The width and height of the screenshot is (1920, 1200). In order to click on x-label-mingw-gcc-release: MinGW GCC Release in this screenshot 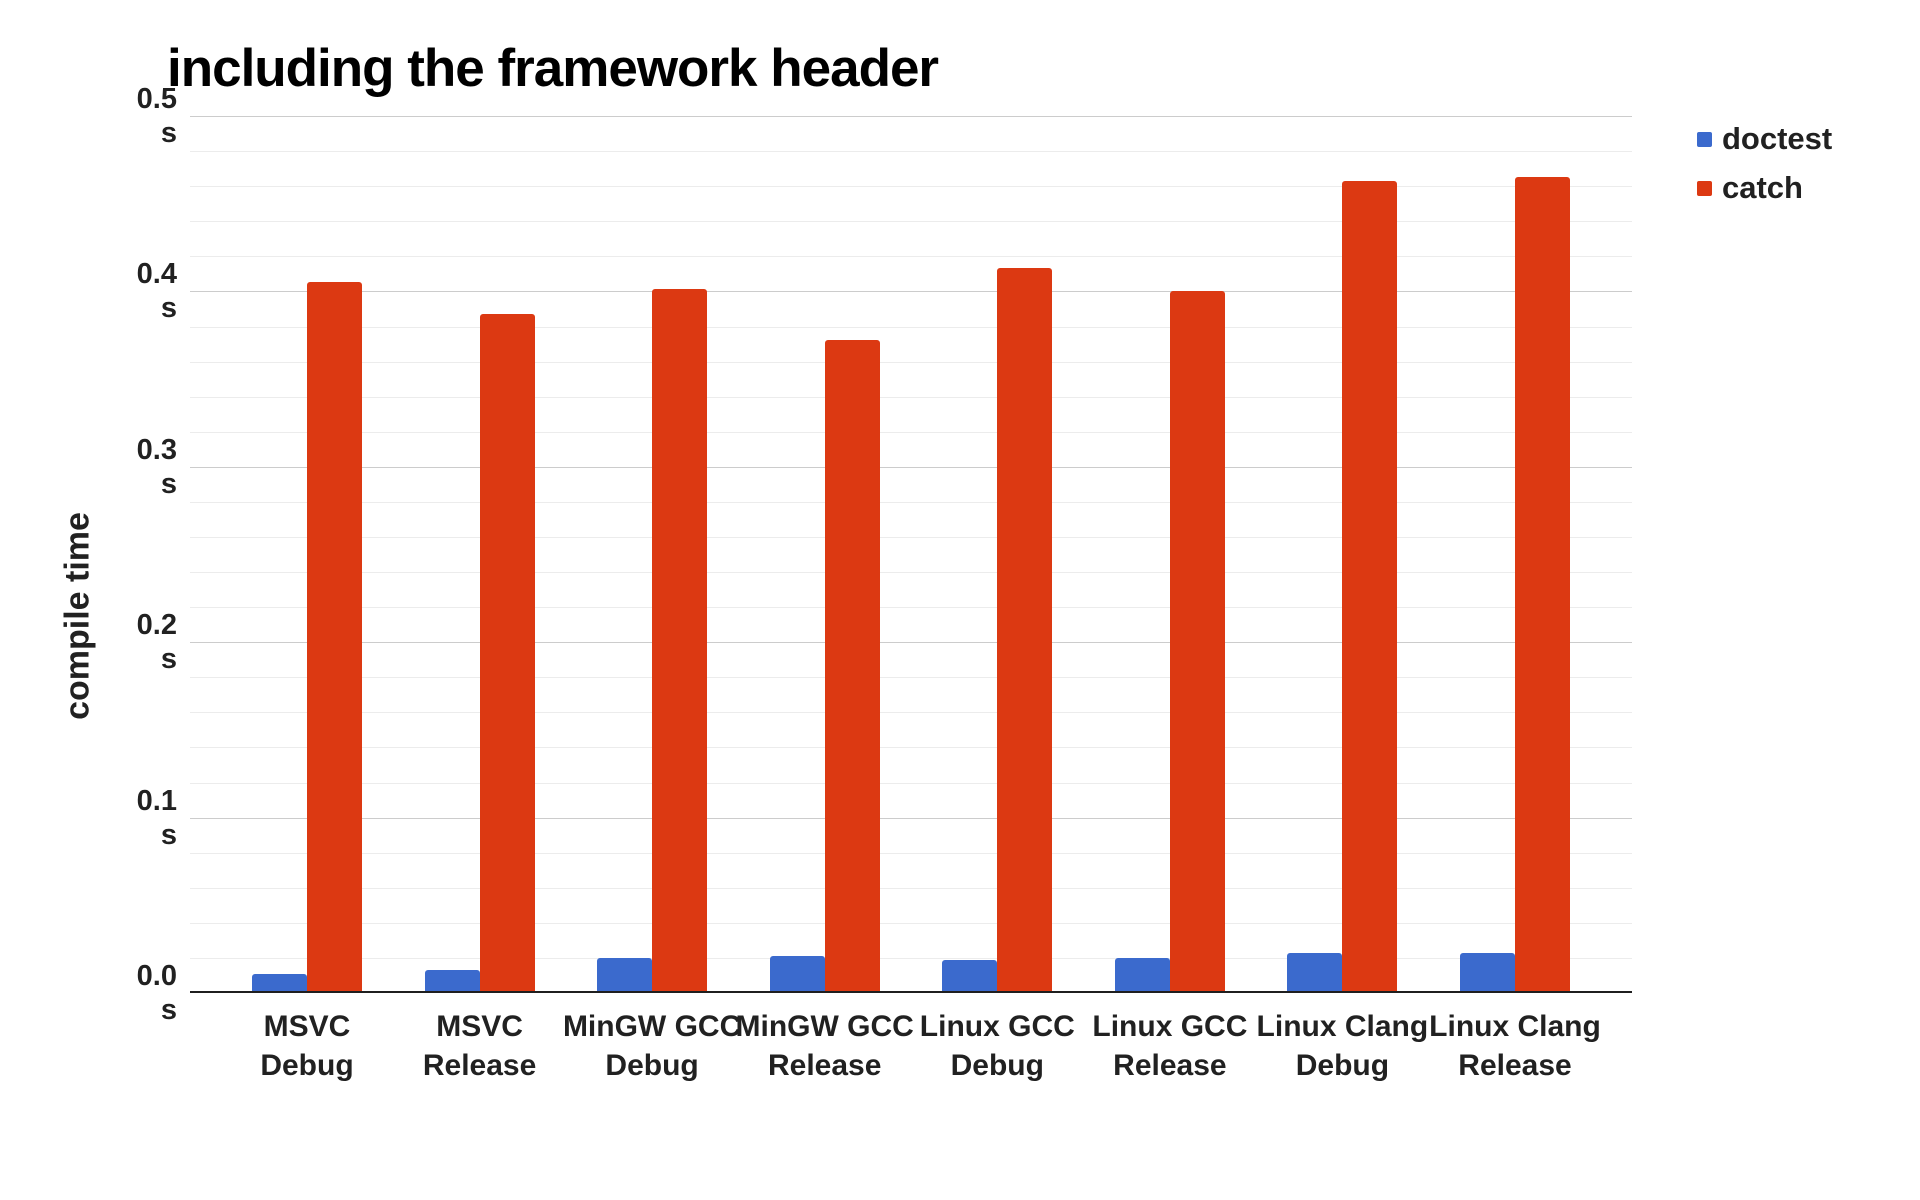, I will do `click(825, 1046)`.